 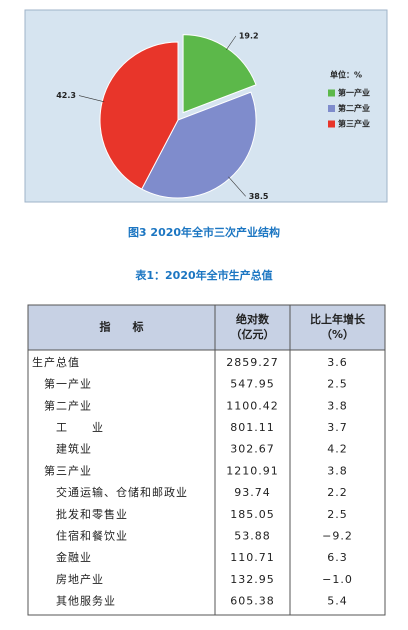 What do you see at coordinates (86, 601) in the screenshot?
I see `row-label: 其他服务业` at bounding box center [86, 601].